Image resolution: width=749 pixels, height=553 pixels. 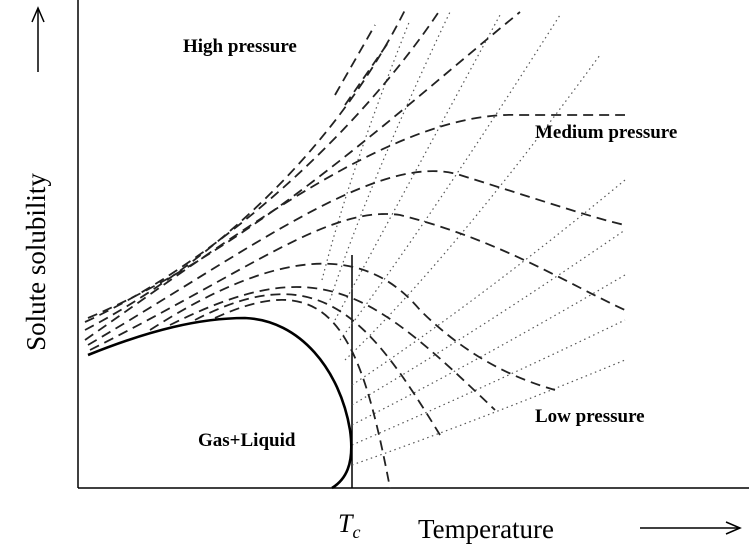 I want to click on tc-symbol: T, so click(x=346, y=523).